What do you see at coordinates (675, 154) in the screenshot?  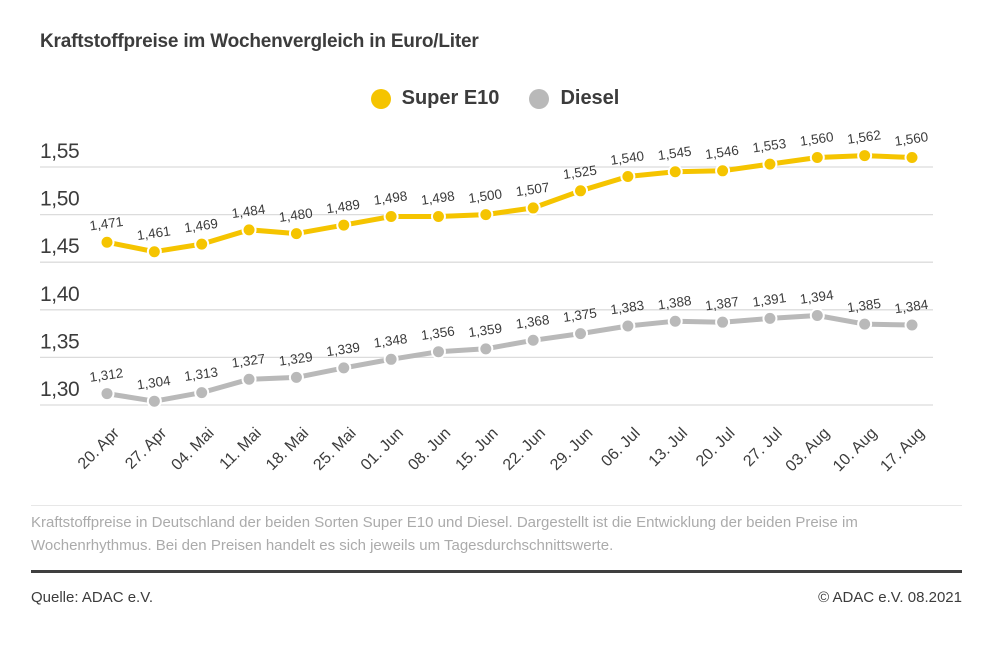 I see `data-point-label: 1,545` at bounding box center [675, 154].